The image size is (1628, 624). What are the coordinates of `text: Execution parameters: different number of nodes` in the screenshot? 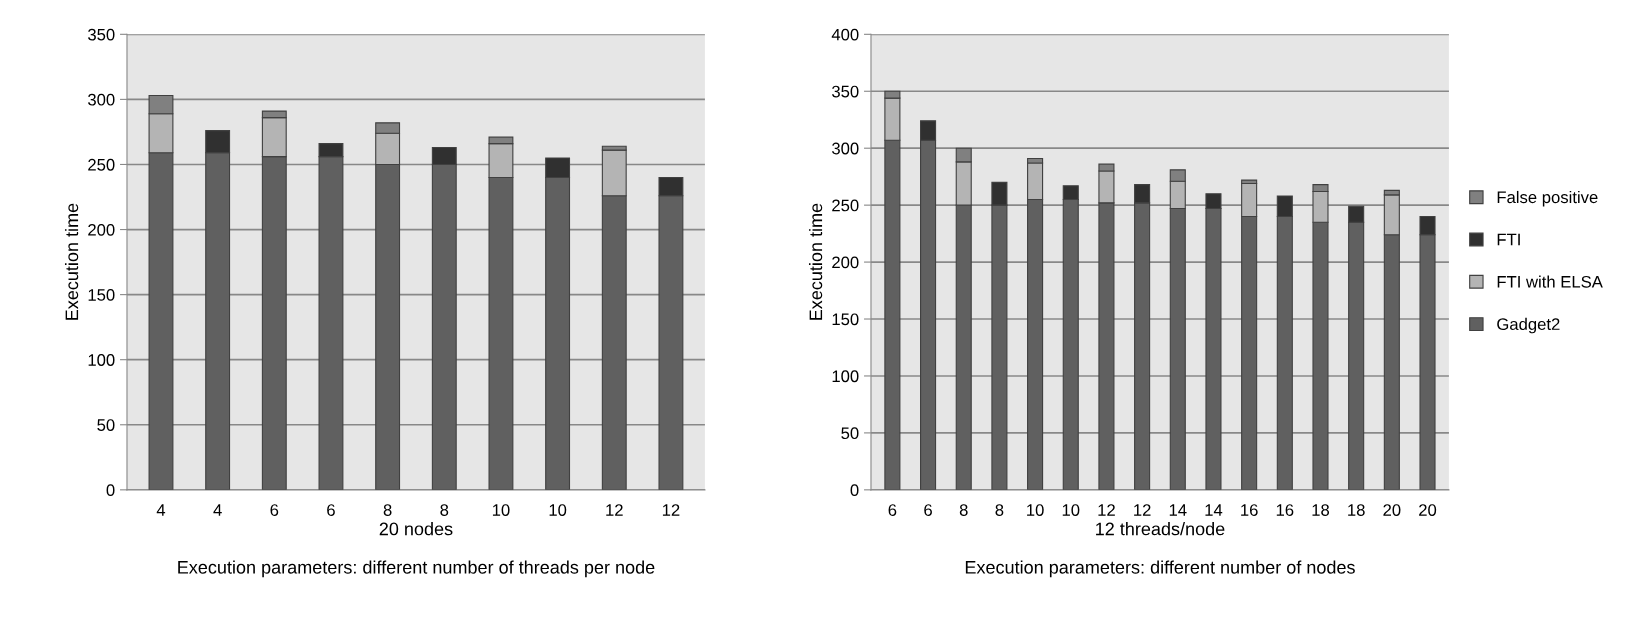 It's located at (1160, 569).